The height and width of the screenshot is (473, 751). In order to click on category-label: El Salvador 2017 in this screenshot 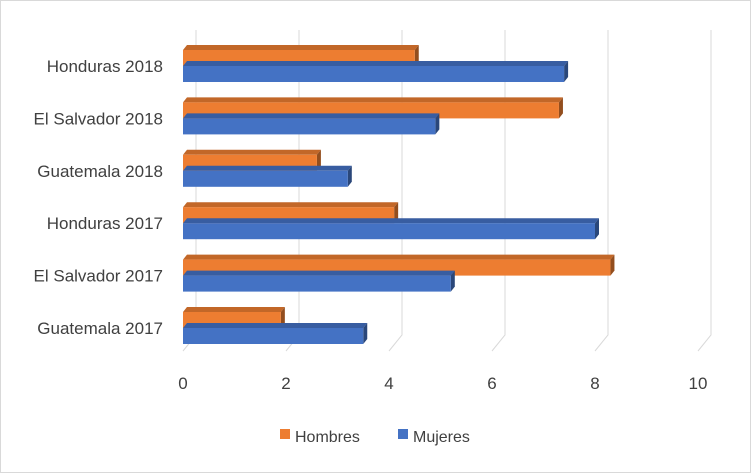, I will do `click(98, 276)`.